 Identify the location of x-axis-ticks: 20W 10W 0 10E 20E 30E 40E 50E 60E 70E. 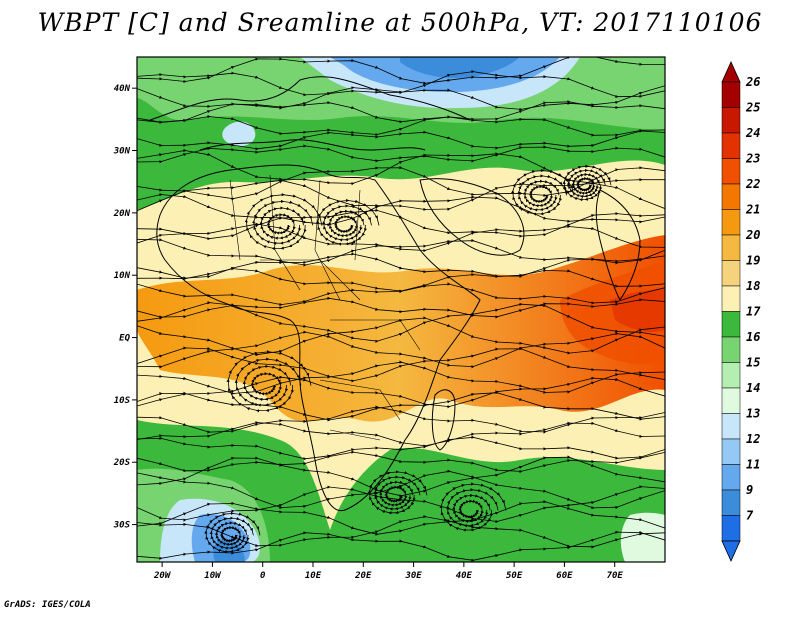
(388, 571).